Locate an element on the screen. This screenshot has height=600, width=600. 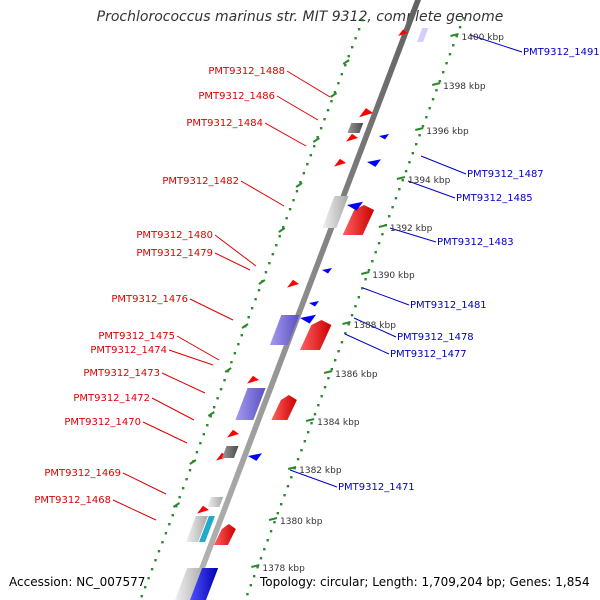
accession-text: Accession: NC_007577 is located at coordinates (77, 582).